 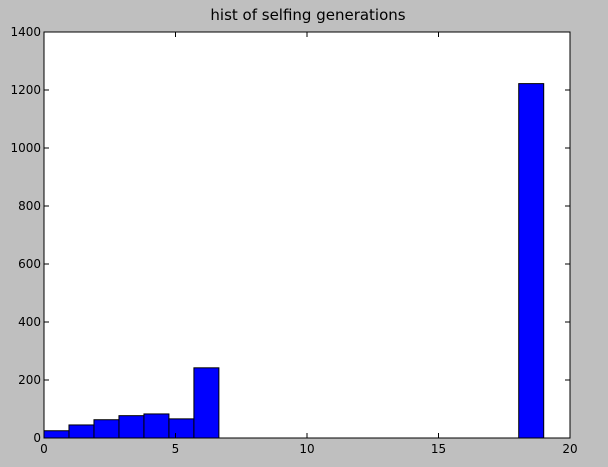 I want to click on x-tick-label-20: 20, so click(x=569, y=449).